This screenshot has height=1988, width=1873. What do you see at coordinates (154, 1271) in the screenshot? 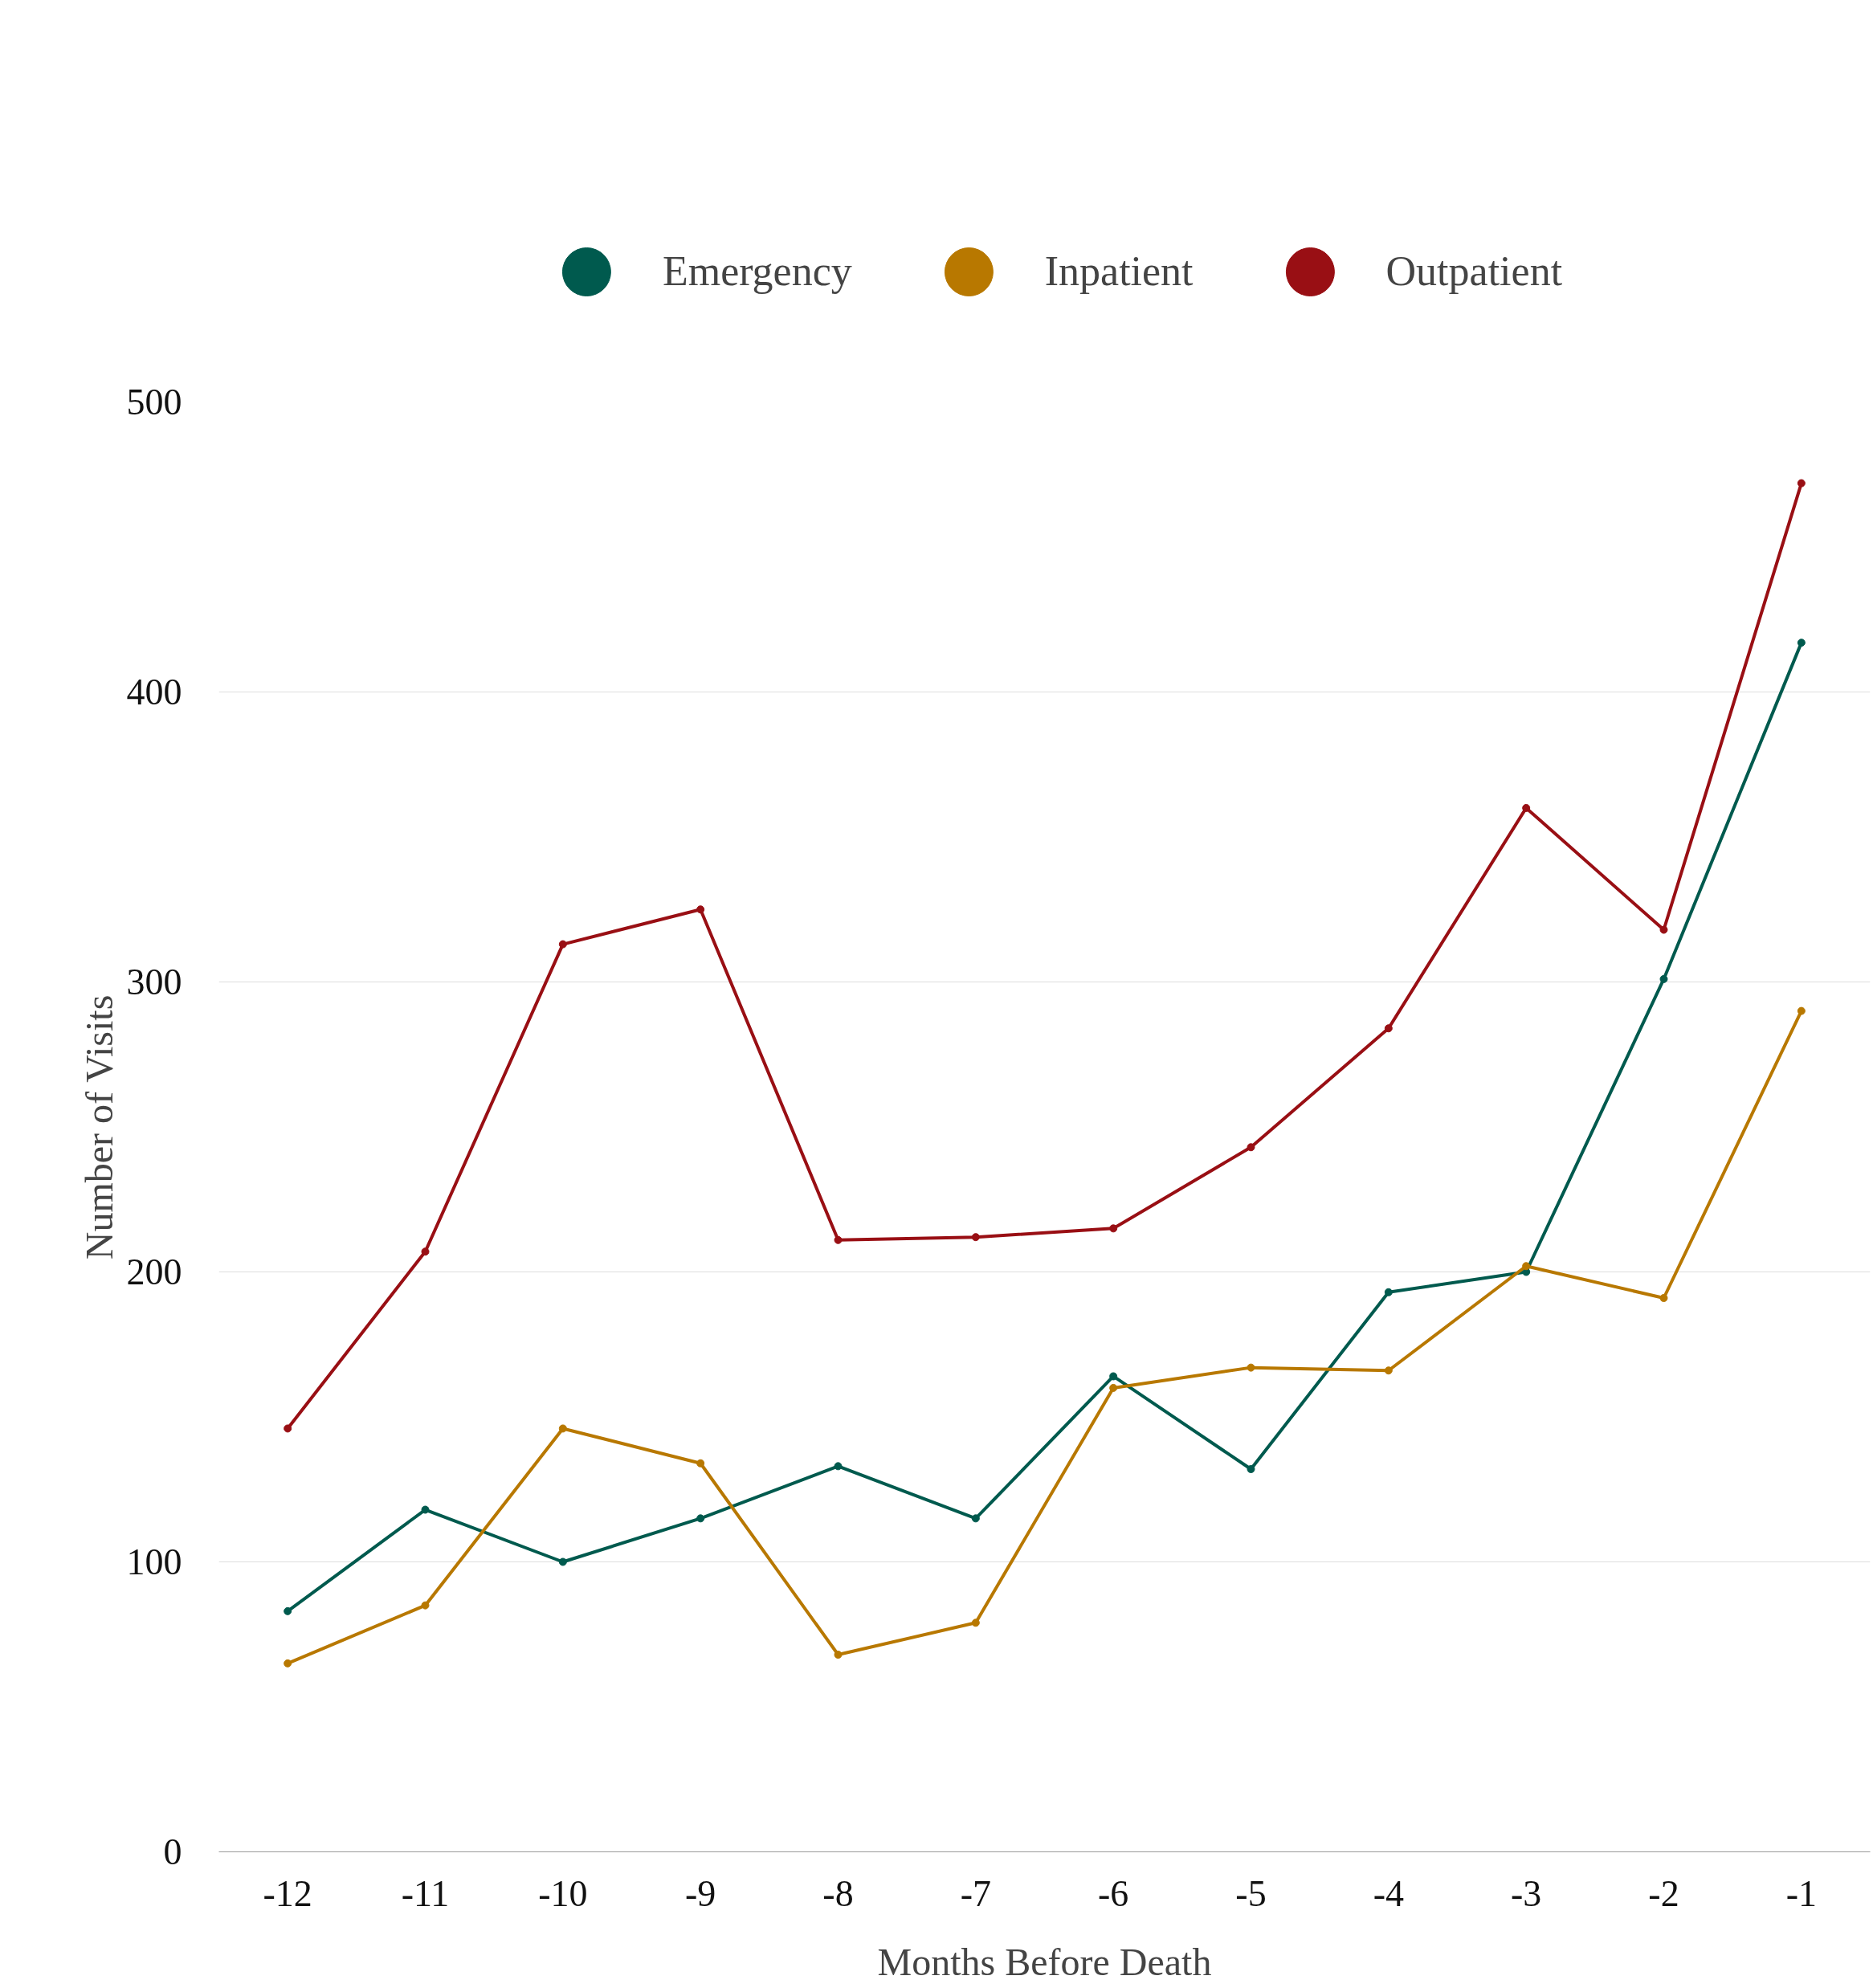
I see `y-tick-label: 200` at bounding box center [154, 1271].